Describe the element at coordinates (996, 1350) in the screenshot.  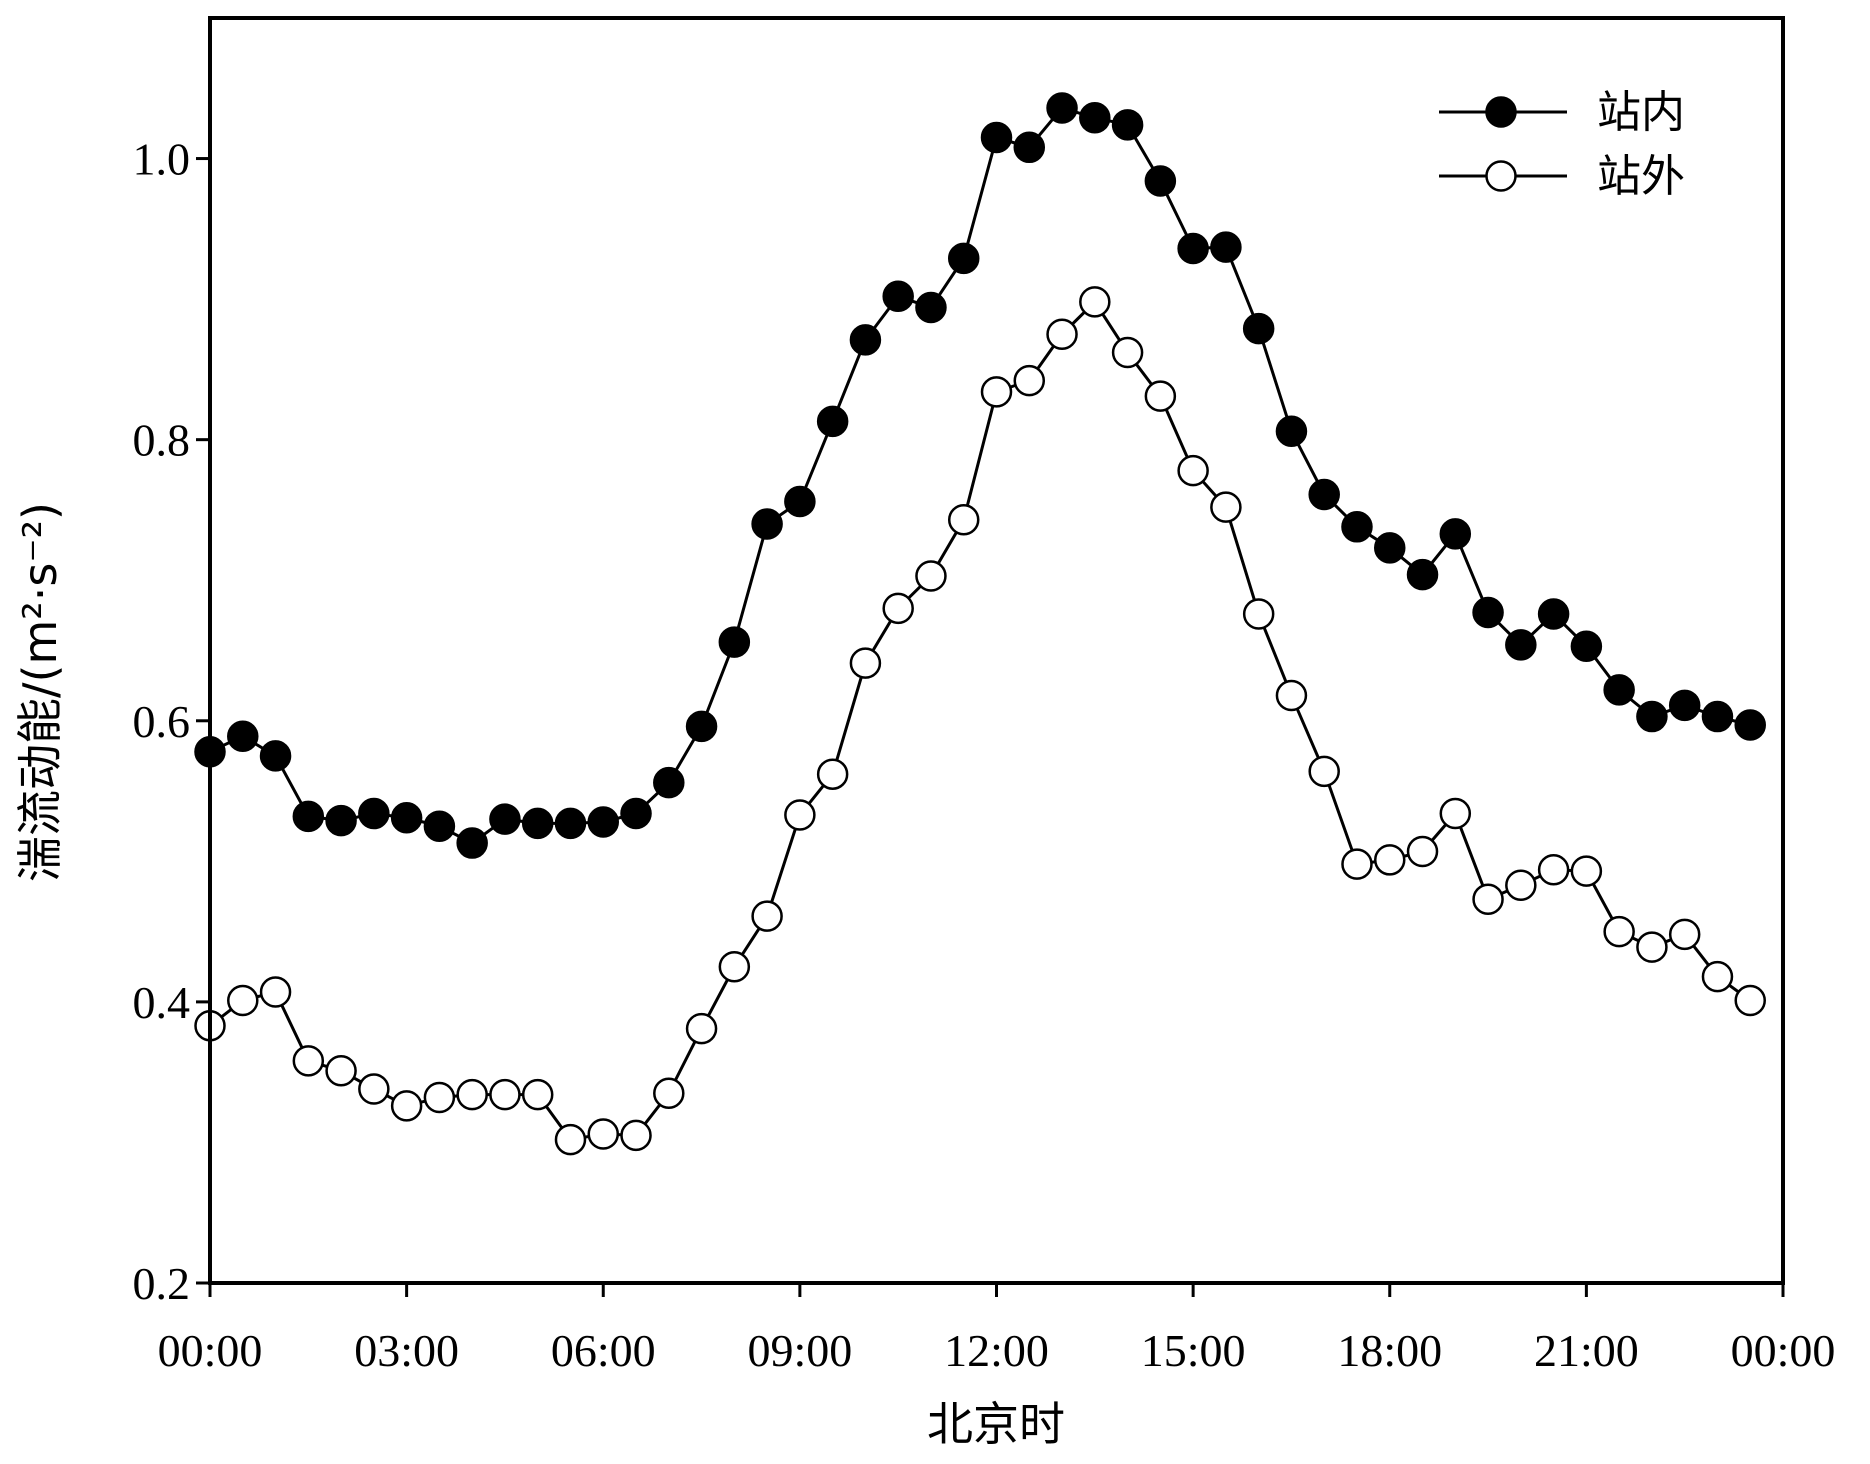
I see `x-tick-label: 12:00` at that location.